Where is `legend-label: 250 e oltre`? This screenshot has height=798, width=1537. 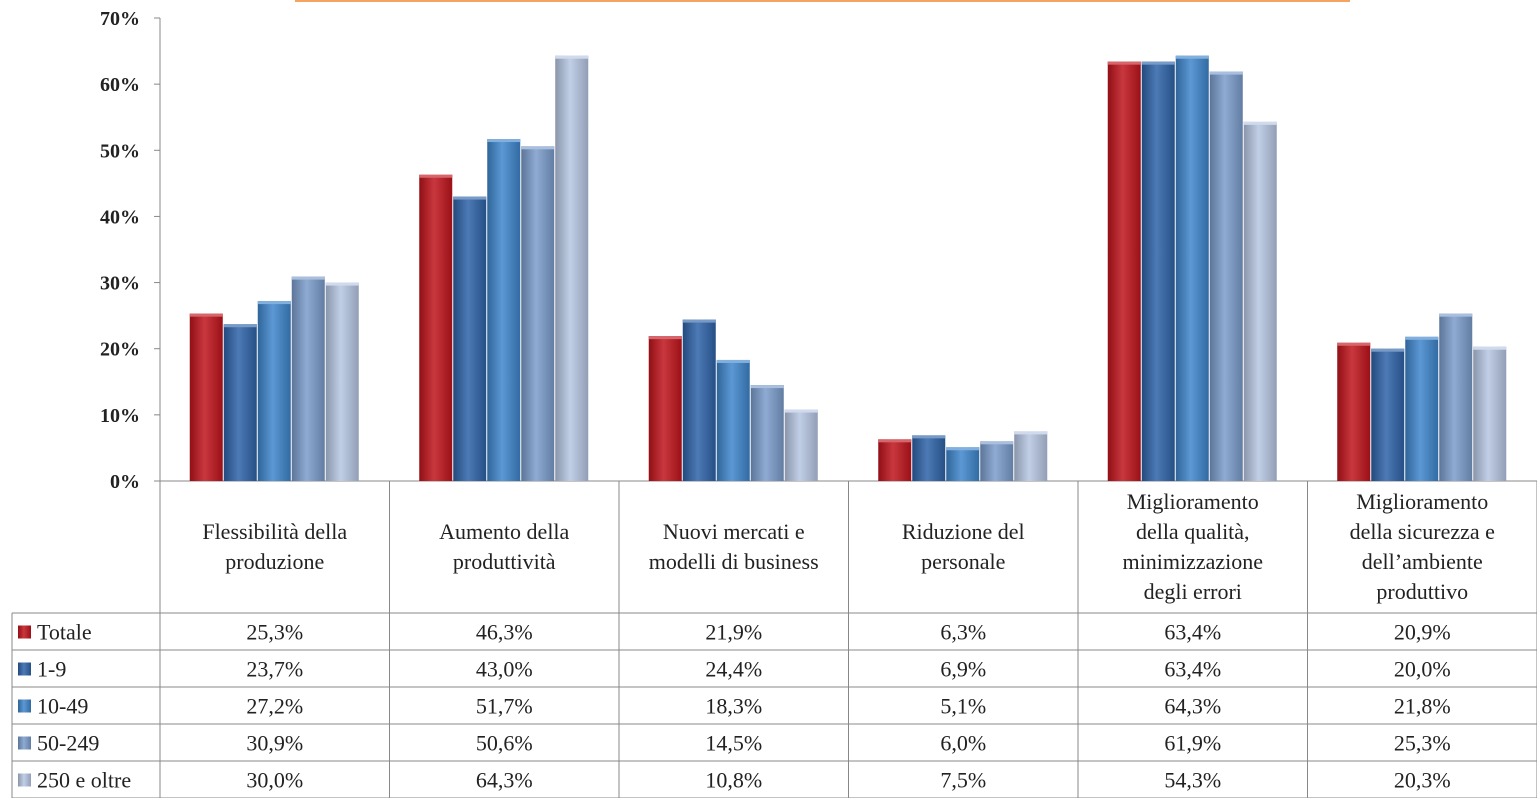
legend-label: 250 e oltre is located at coordinates (84, 780).